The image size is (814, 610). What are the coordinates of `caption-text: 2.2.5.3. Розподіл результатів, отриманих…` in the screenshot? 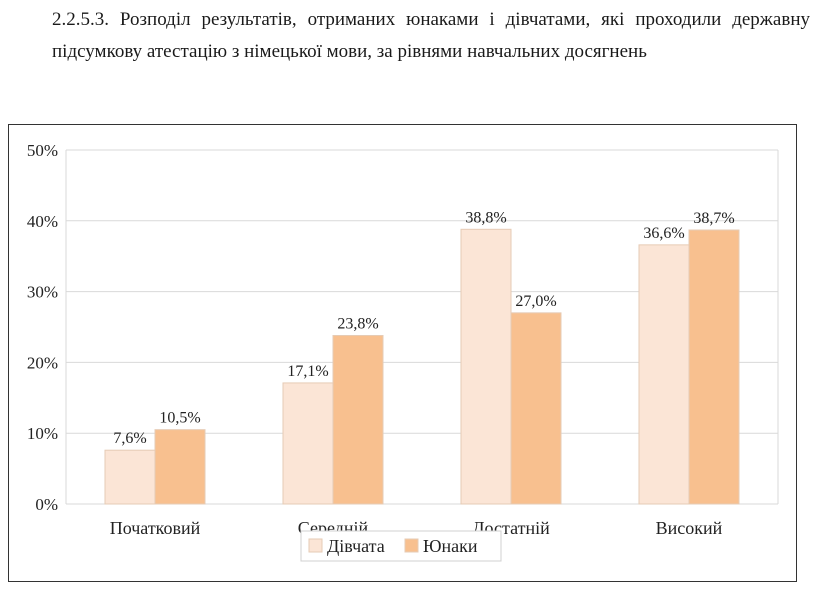 It's located at (431, 35).